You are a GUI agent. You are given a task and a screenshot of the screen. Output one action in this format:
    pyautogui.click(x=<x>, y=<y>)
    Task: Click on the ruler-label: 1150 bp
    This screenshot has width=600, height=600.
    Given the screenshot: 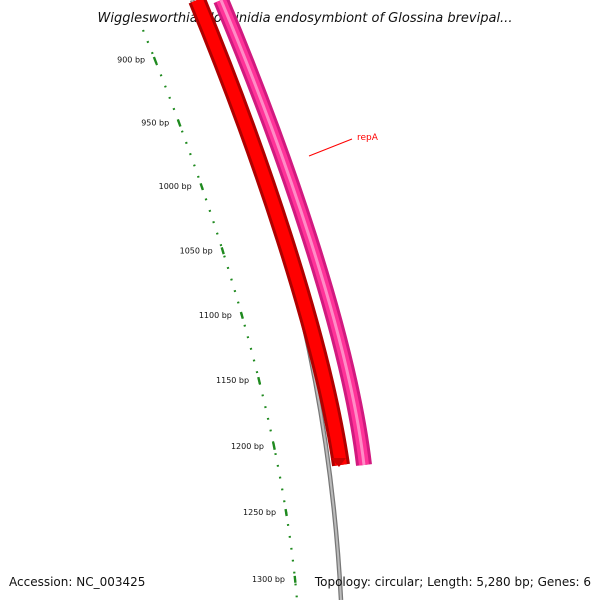 What is the action you would take?
    pyautogui.click(x=232, y=380)
    